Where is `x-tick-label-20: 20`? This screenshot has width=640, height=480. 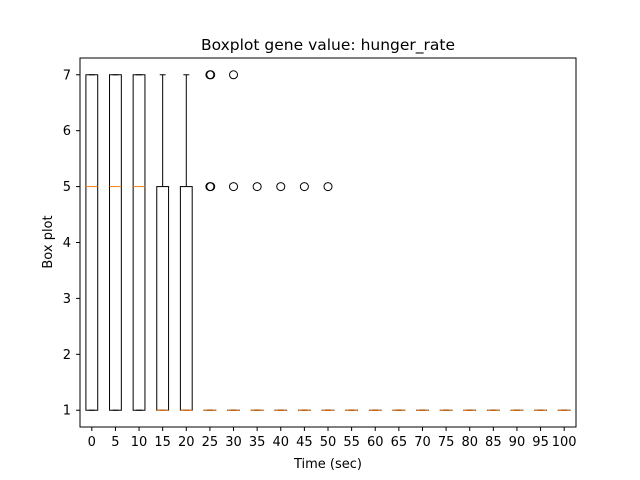 x-tick-label-20: 20 is located at coordinates (186, 442).